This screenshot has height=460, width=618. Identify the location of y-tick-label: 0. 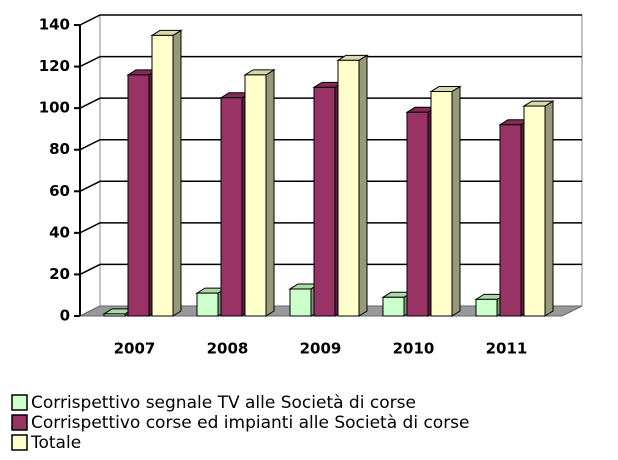
(65, 316).